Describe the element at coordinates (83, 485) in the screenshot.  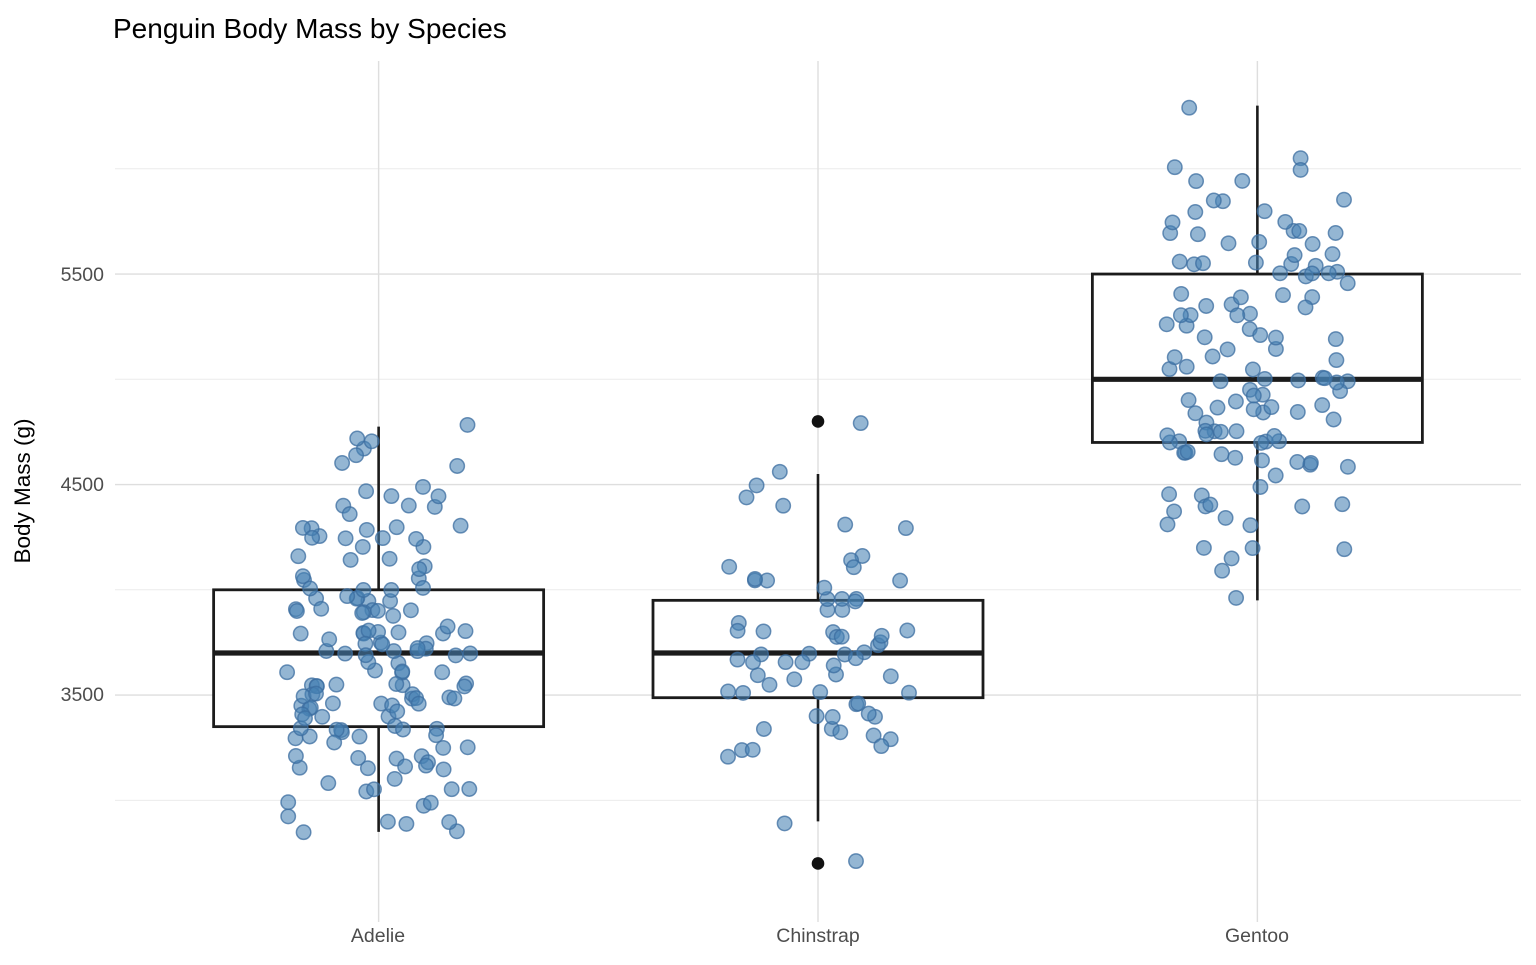
I see `y-tick-label: 4500` at that location.